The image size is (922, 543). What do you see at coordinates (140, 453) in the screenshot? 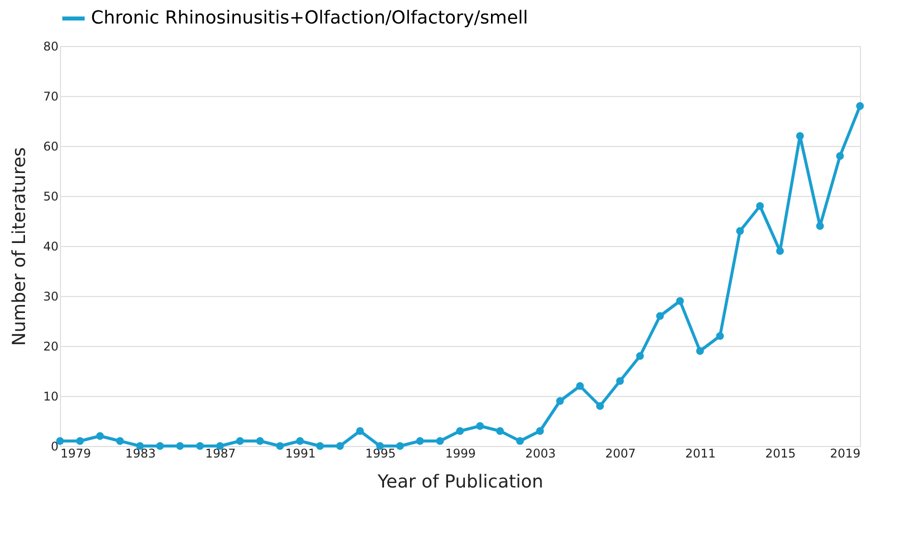
I see `x-tick-label: 1983` at bounding box center [140, 453].